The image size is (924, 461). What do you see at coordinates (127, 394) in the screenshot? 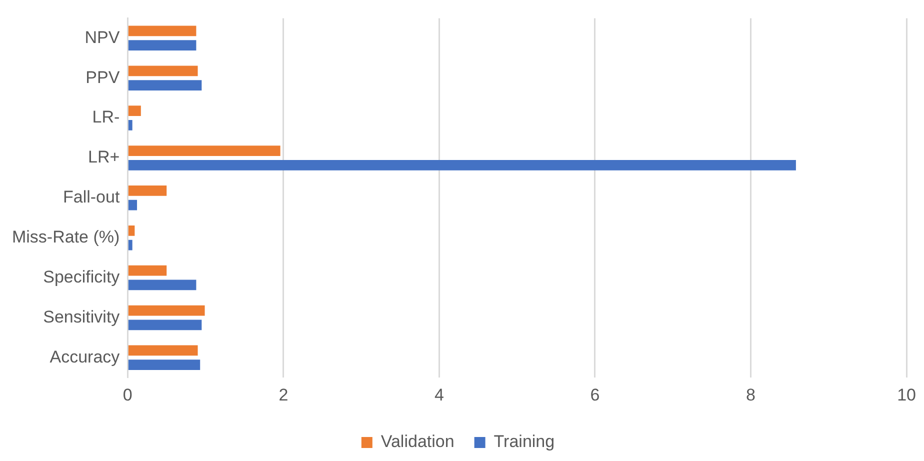
I see `x-tick-label: 0` at bounding box center [127, 394].